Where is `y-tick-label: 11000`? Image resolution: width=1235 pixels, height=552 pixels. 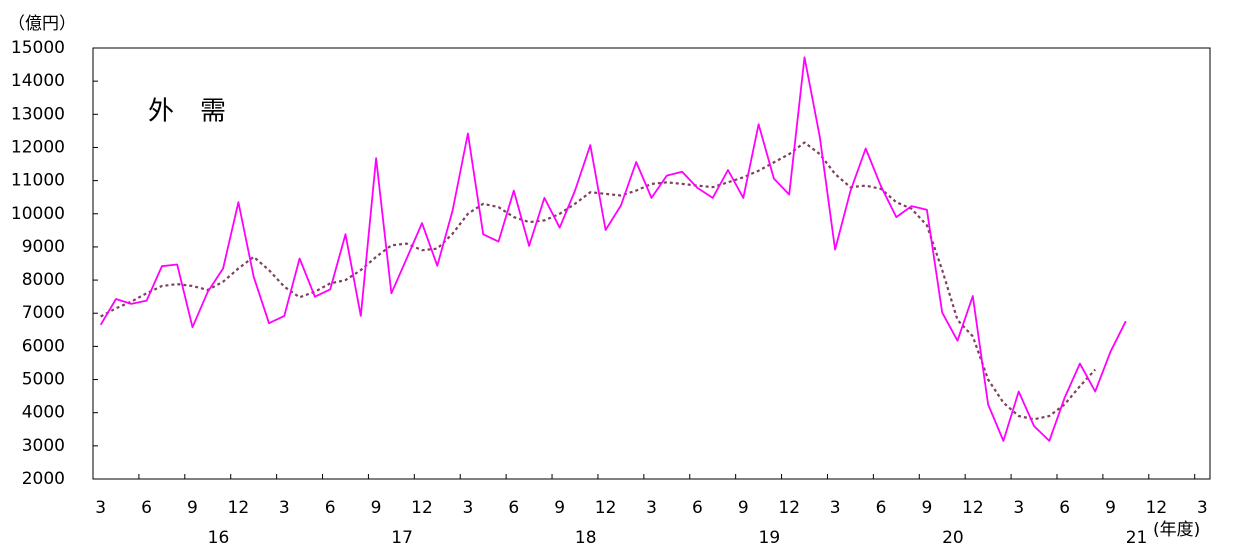
y-tick-label: 11000 is located at coordinates (38, 181).